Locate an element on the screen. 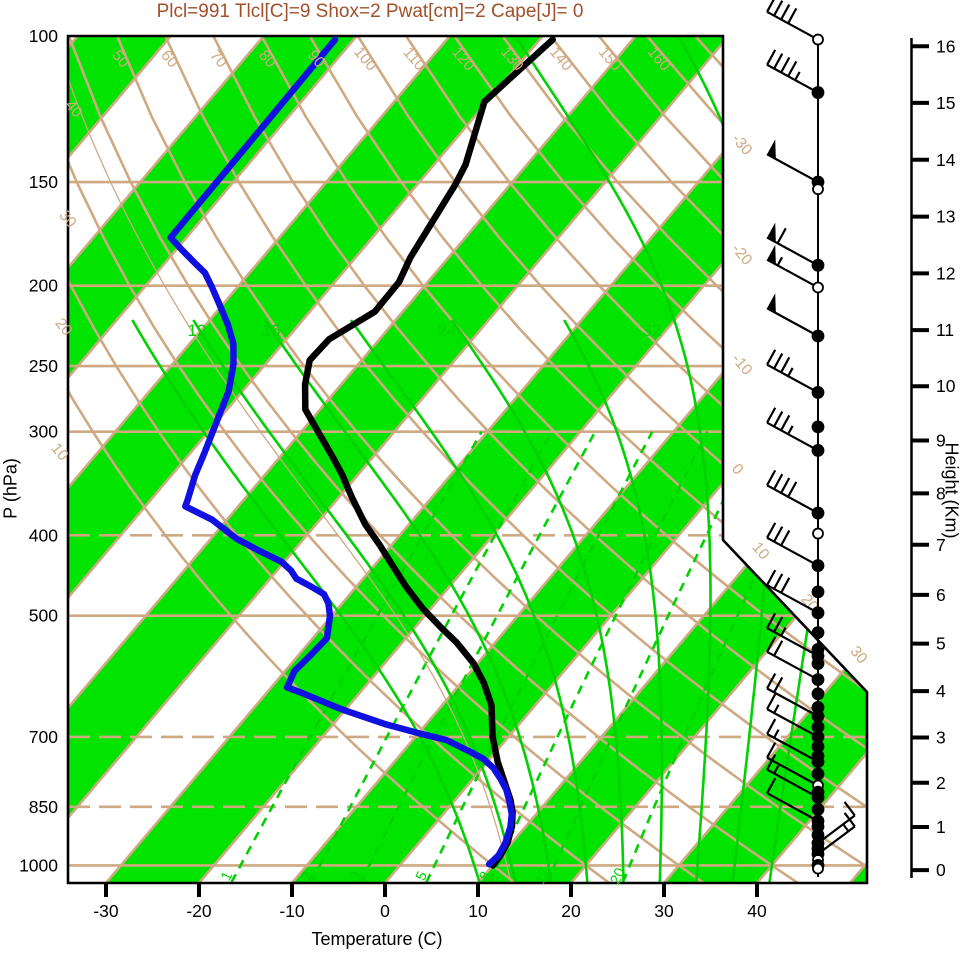 This screenshot has height=957, width=961. height-tick-label: 12 is located at coordinates (945, 273).